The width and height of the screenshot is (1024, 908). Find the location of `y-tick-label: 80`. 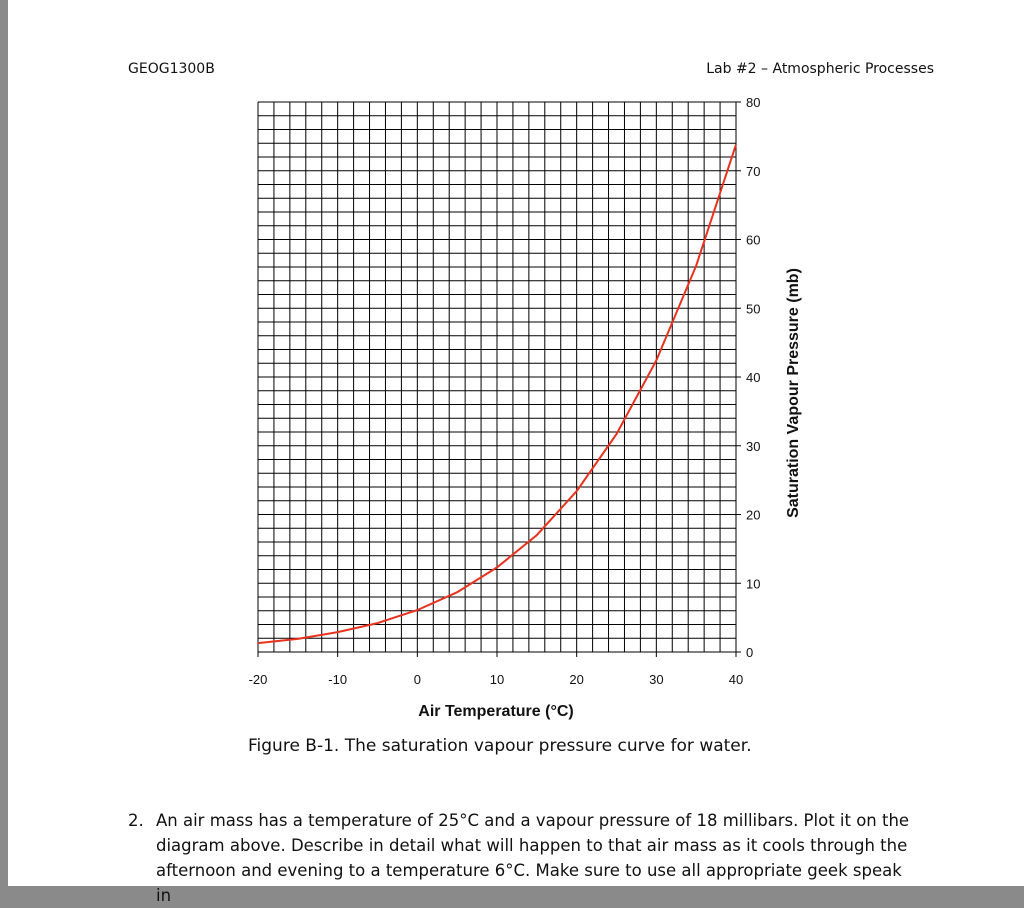

y-tick-label: 80 is located at coordinates (753, 102).